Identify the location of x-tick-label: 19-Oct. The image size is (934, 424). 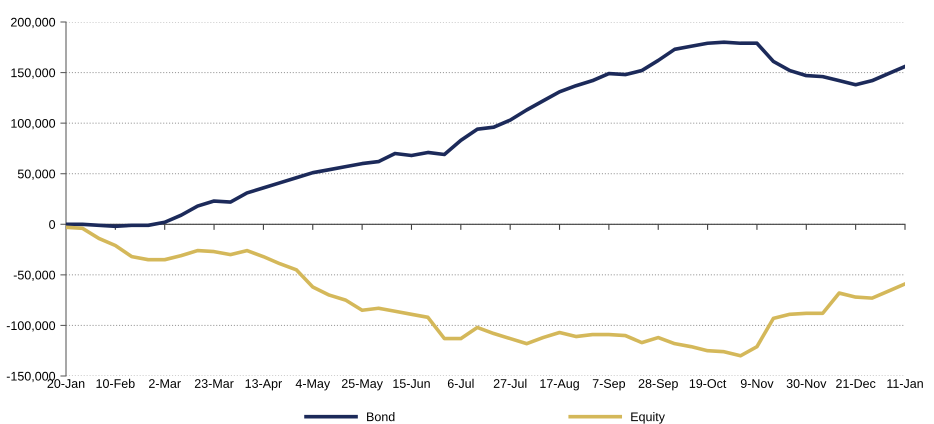
(708, 383).